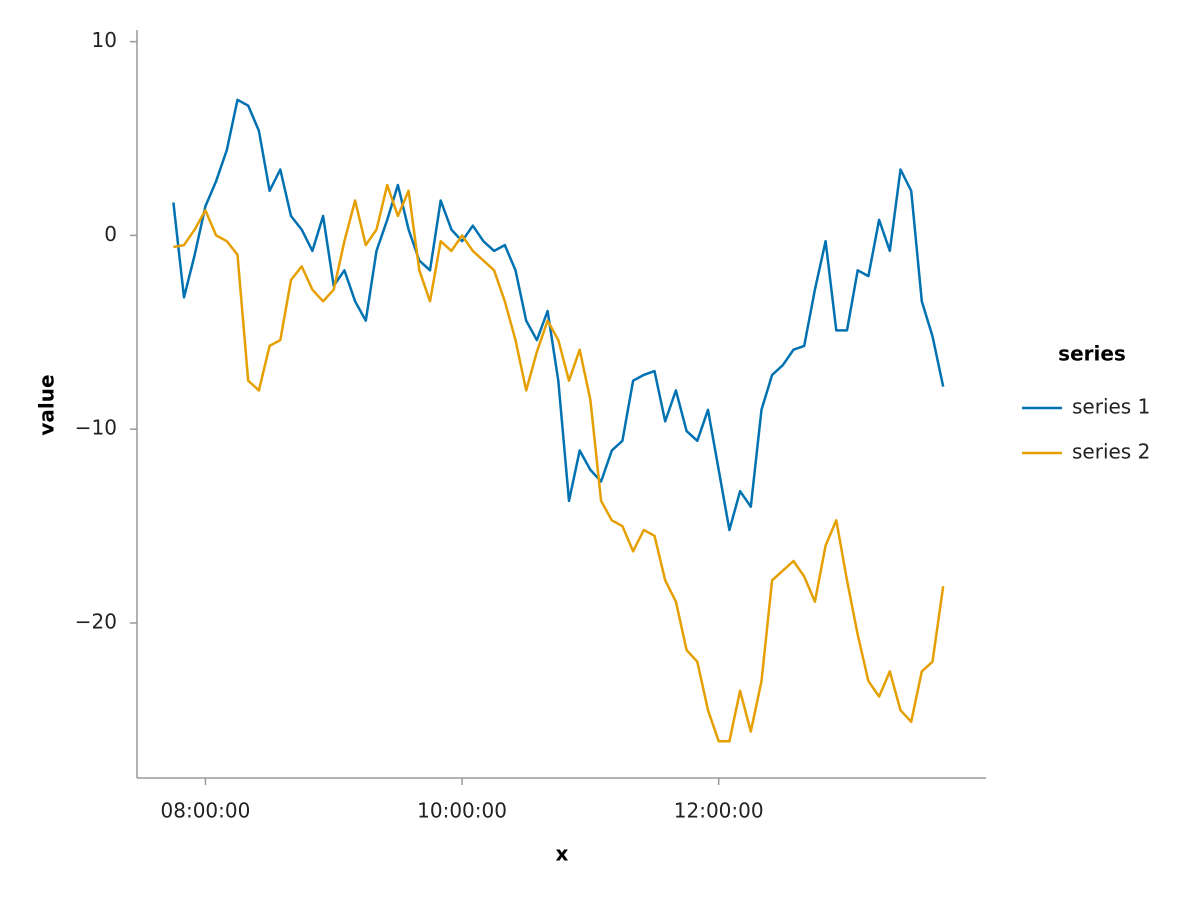  What do you see at coordinates (206, 811) in the screenshot?
I see `x-tick-label: 08:00:00` at bounding box center [206, 811].